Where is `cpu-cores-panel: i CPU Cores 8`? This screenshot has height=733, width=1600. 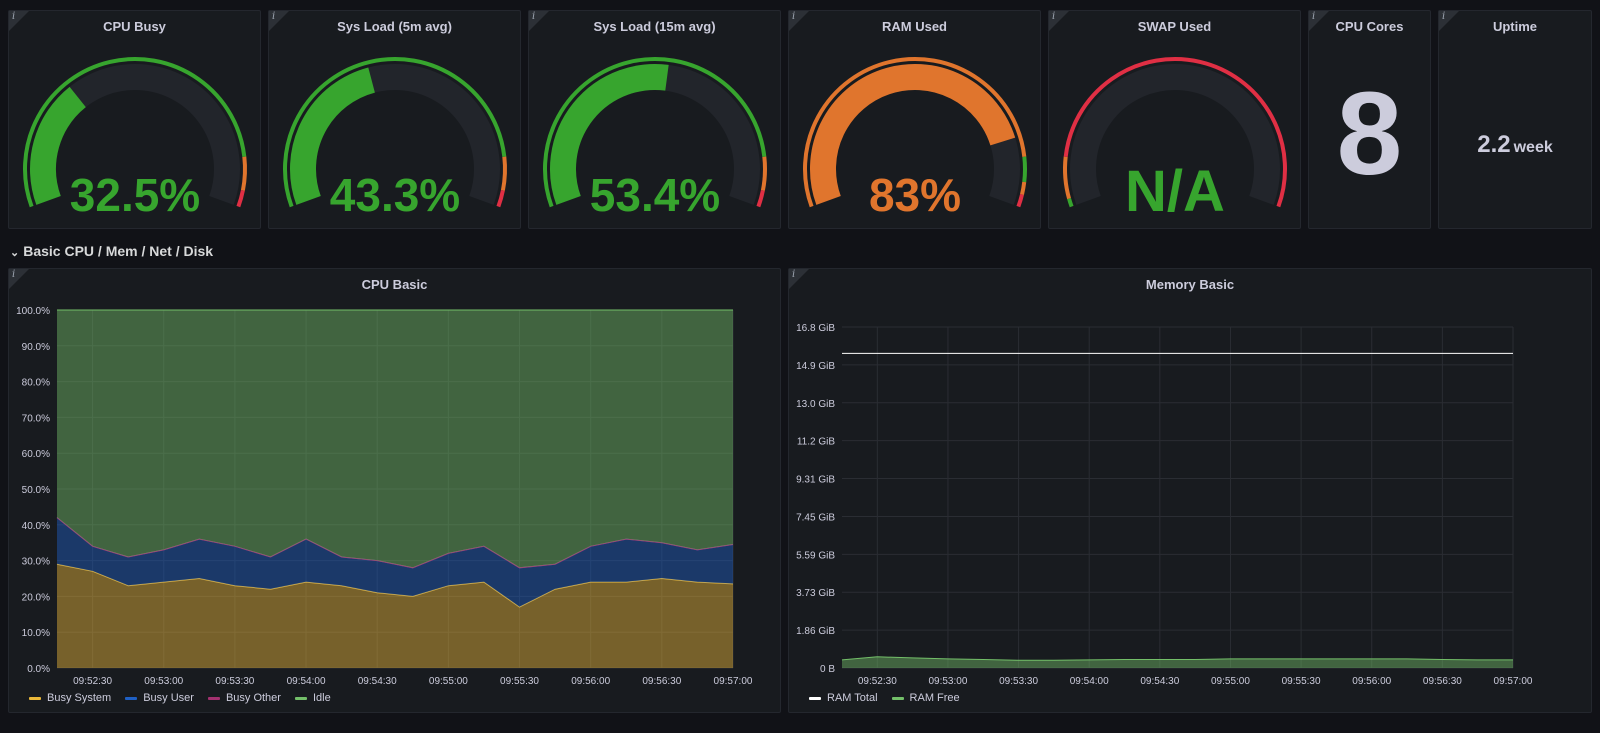 cpu-cores-panel: i CPU Cores 8 is located at coordinates (1369, 119).